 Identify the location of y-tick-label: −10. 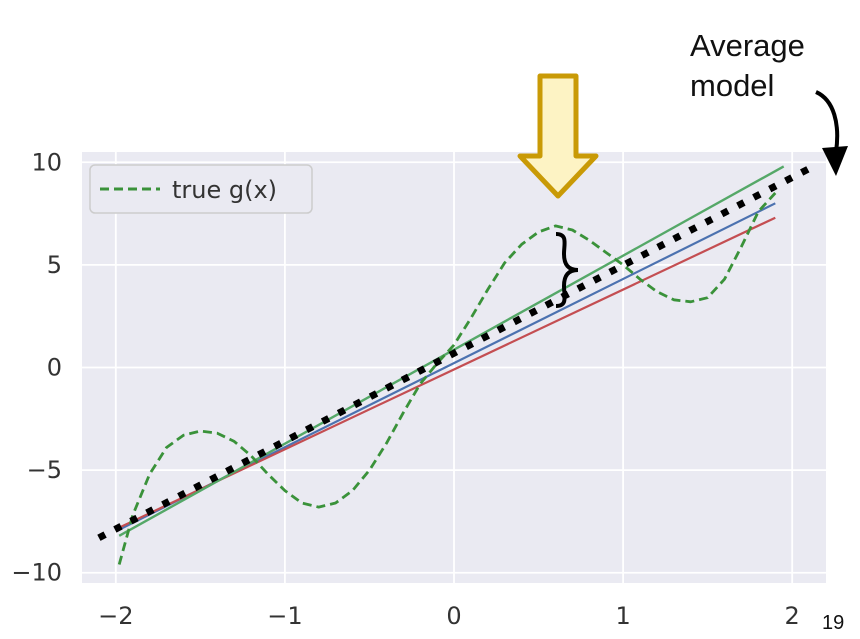
(36, 573).